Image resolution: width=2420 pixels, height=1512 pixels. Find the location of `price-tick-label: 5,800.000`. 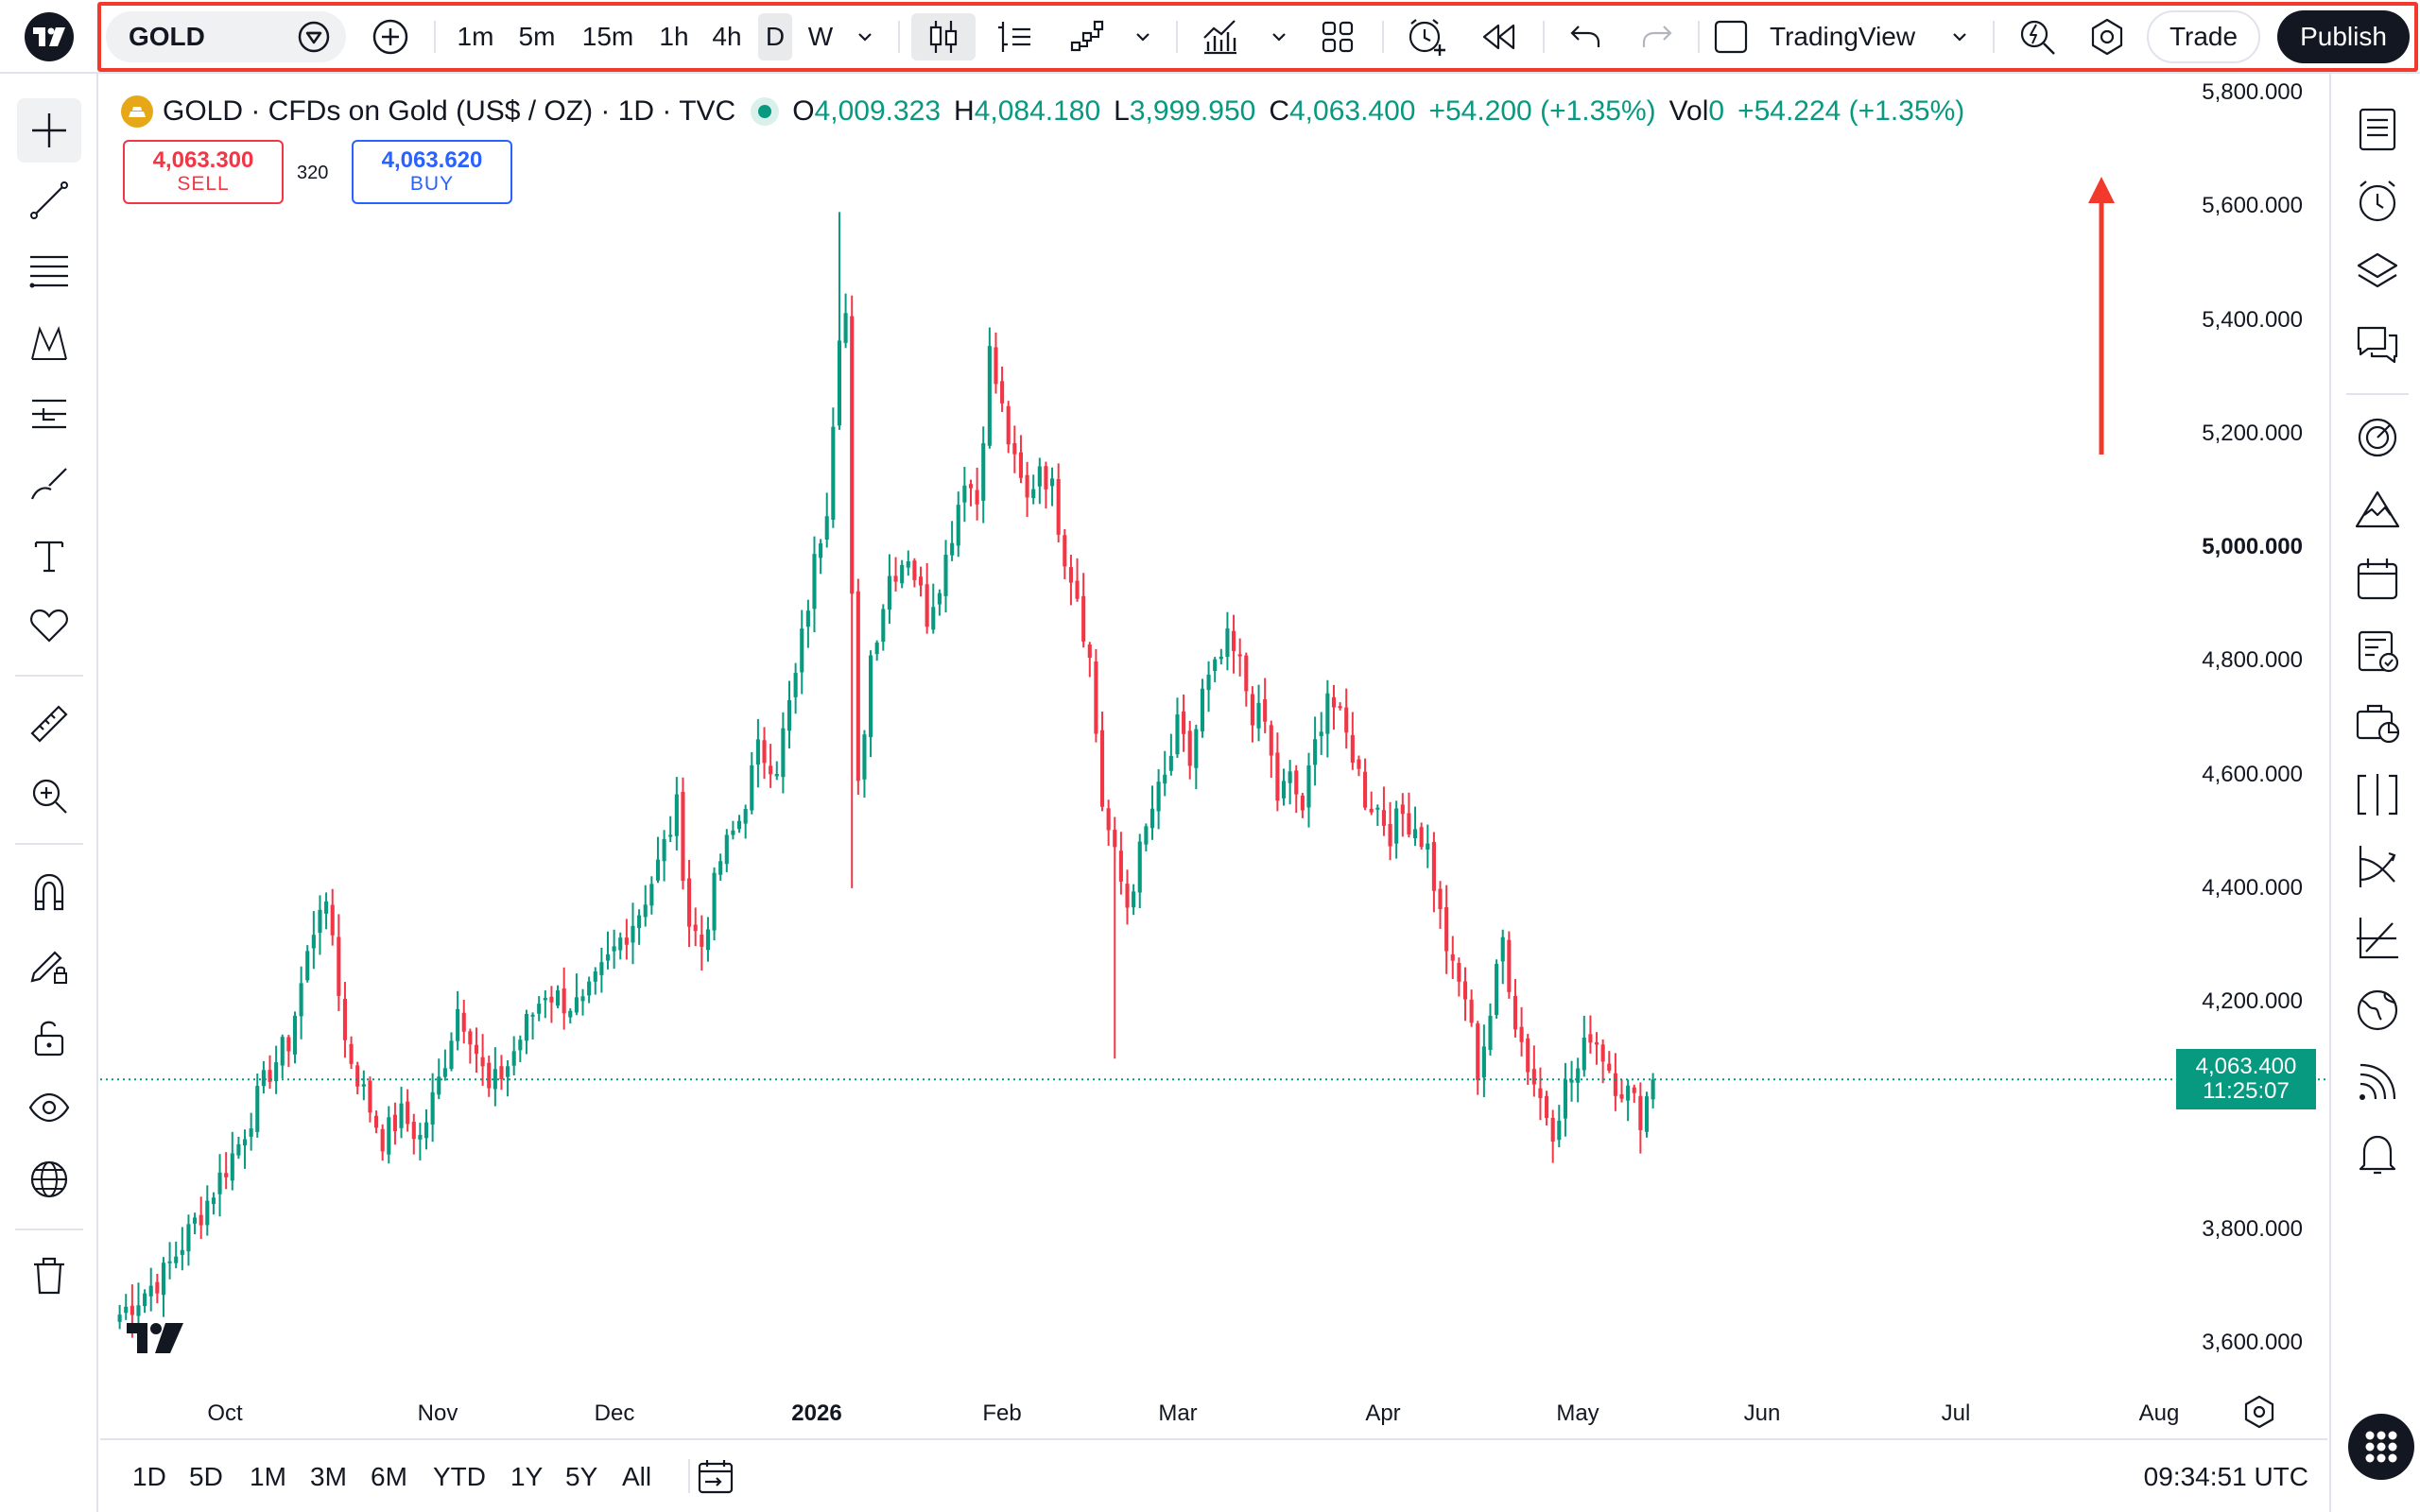

price-tick-label: 5,800.000 is located at coordinates (2252, 92).